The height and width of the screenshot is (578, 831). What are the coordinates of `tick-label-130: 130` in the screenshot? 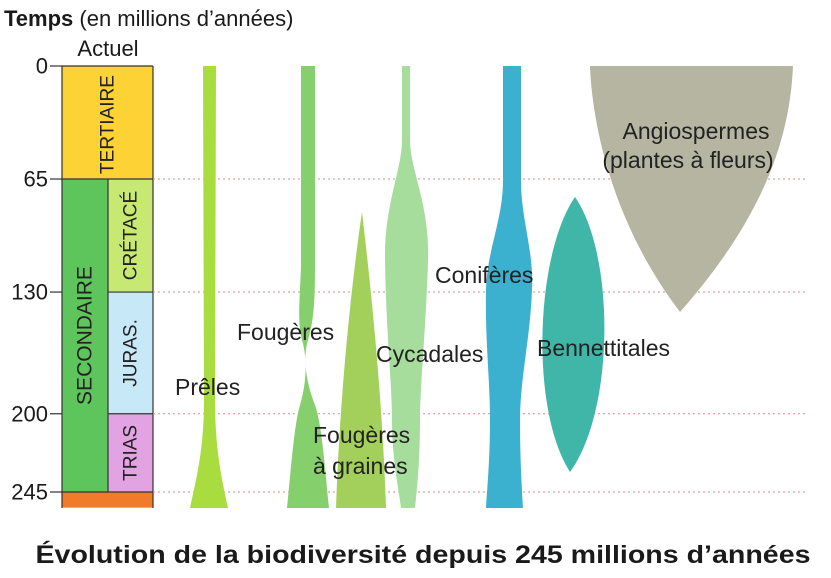 It's located at (29, 292).